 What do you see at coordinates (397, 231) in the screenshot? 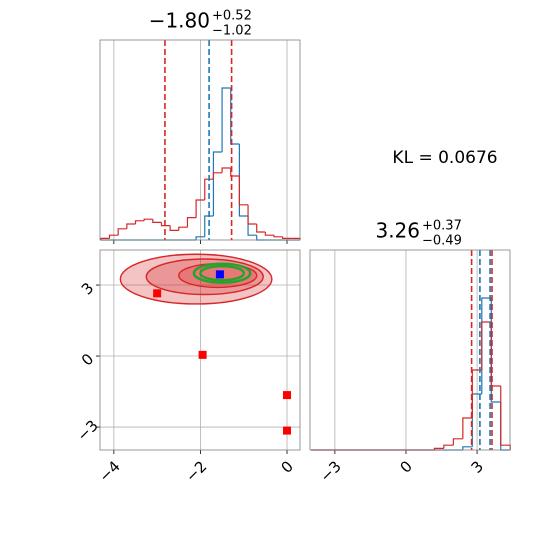
I see `panel-title: 3.26` at bounding box center [397, 231].